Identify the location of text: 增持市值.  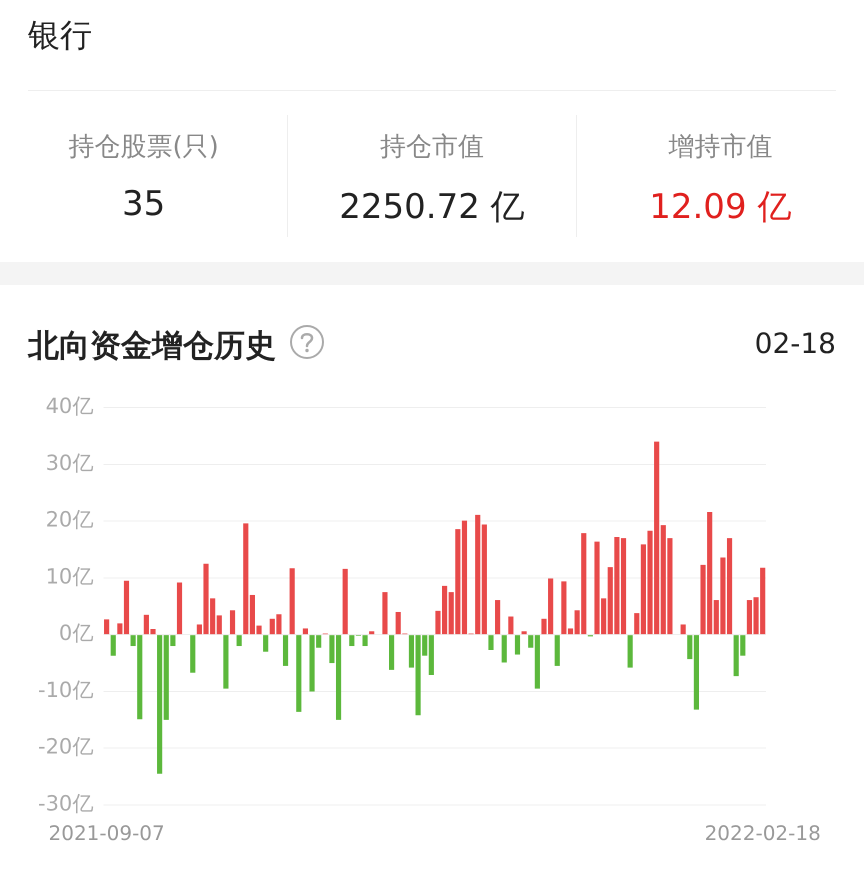
(720, 147).